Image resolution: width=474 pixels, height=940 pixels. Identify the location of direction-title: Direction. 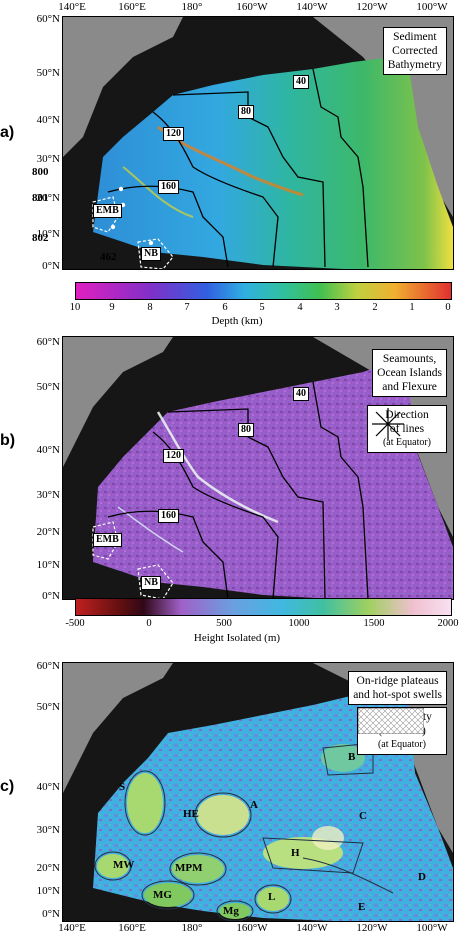
(407, 415).